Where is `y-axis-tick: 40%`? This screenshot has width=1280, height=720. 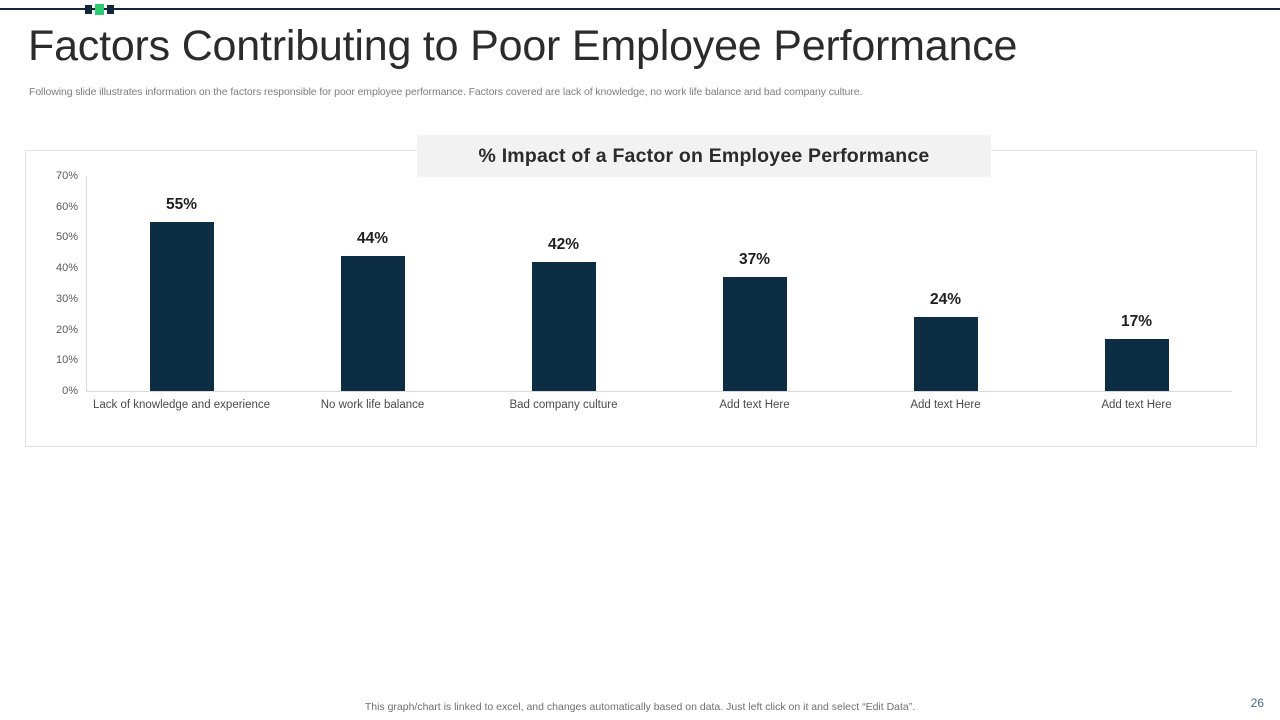 y-axis-tick: 40% is located at coordinates (66, 268).